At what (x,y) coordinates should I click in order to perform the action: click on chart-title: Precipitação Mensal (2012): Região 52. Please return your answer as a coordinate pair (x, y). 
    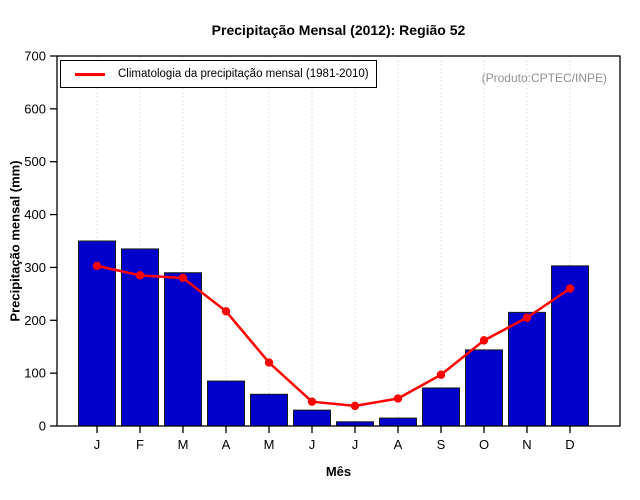
    Looking at the image, I should click on (338, 30).